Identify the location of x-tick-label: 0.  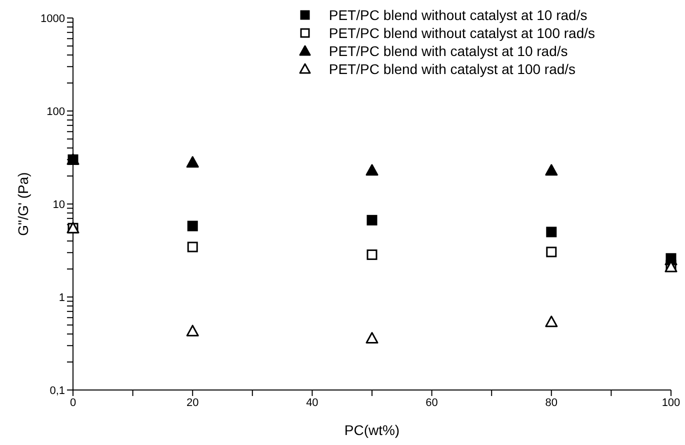
(73, 402).